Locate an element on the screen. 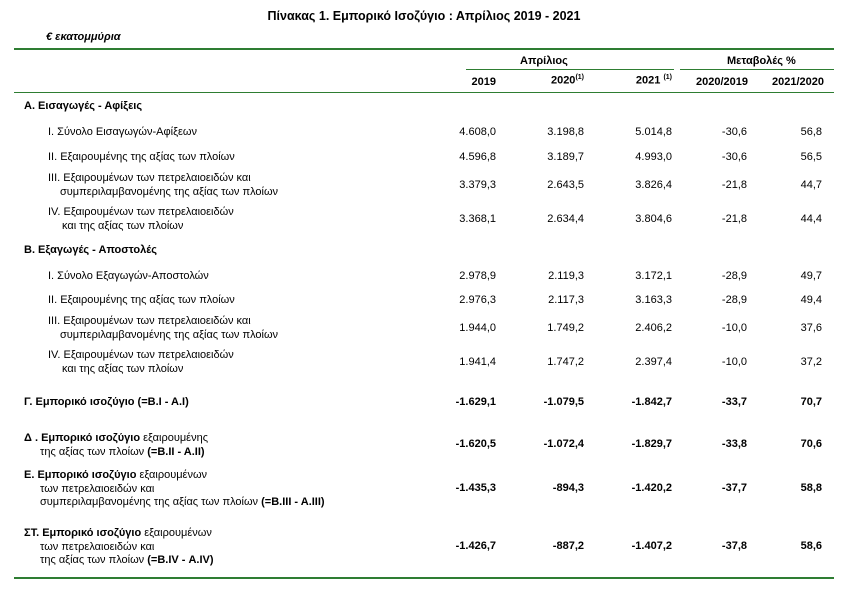 This screenshot has width=848, height=590. value-2021: 3.163,3 is located at coordinates (653, 300).